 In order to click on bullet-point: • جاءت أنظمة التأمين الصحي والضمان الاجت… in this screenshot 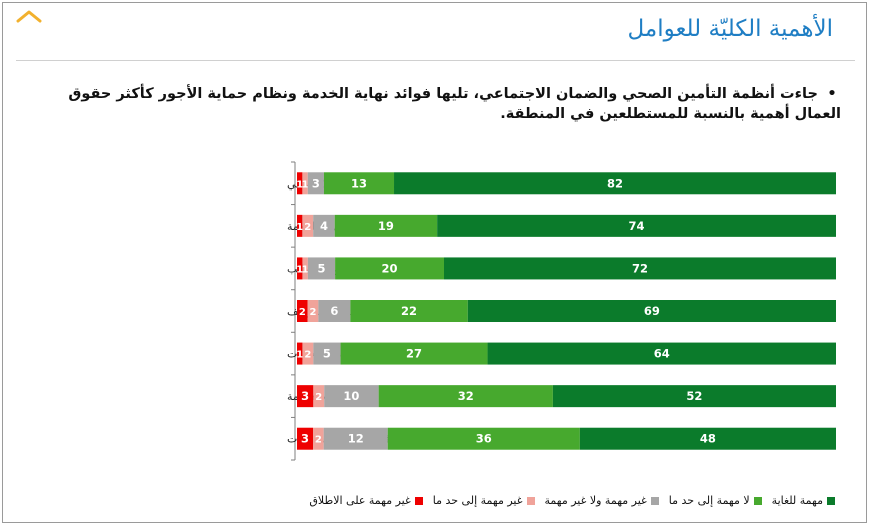, I will do `click(431, 104)`.